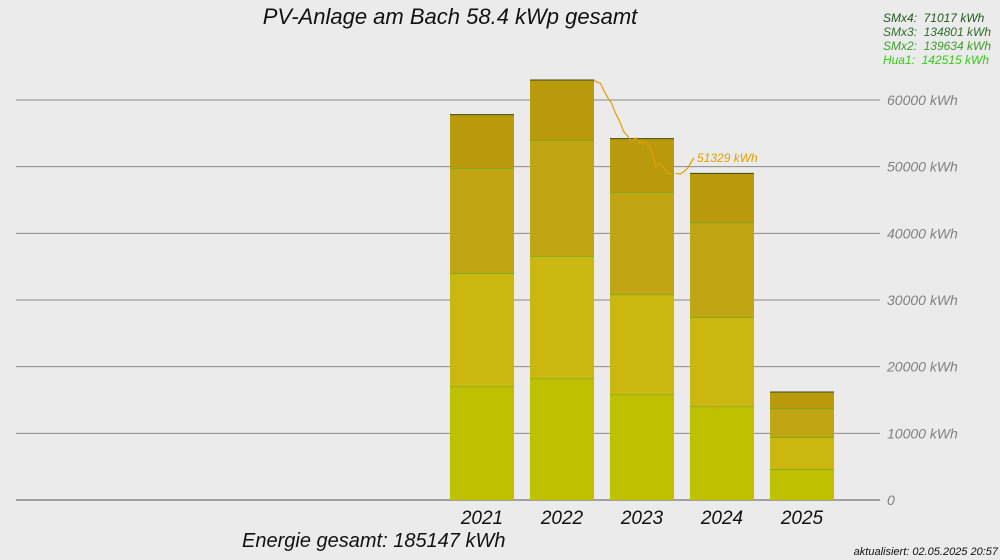 The height and width of the screenshot is (560, 1000). What do you see at coordinates (922, 233) in the screenshot?
I see `y-tick-label-40000: 40000 kWh` at bounding box center [922, 233].